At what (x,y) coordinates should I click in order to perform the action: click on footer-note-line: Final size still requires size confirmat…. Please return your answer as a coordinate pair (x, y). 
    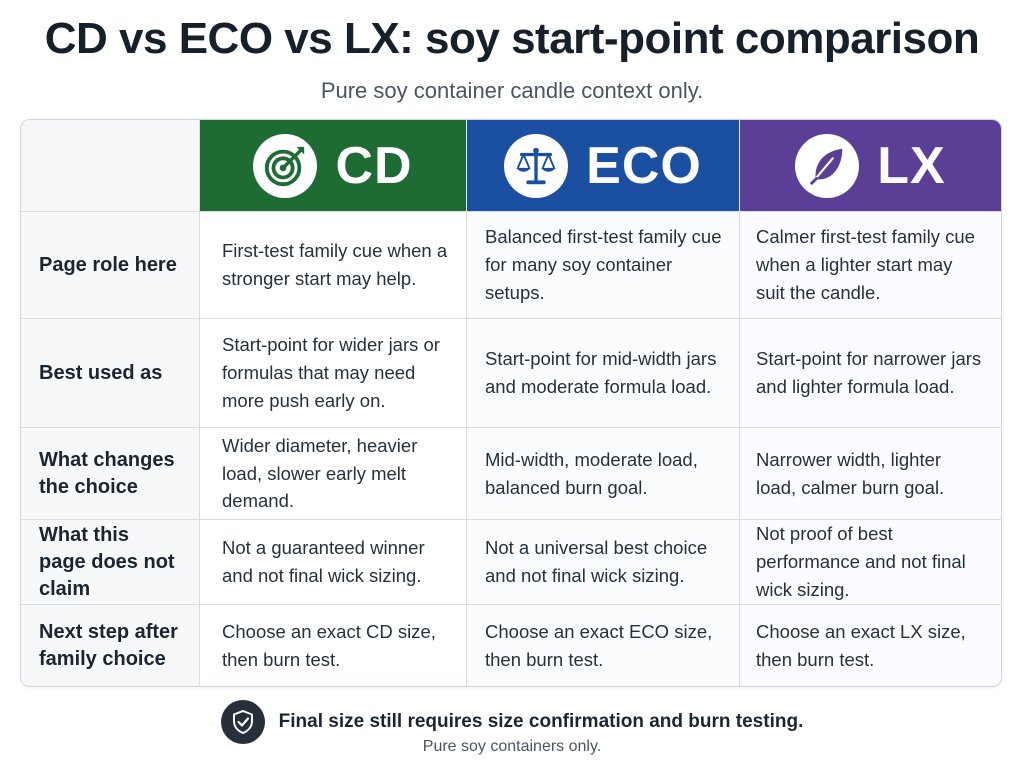
    Looking at the image, I should click on (512, 722).